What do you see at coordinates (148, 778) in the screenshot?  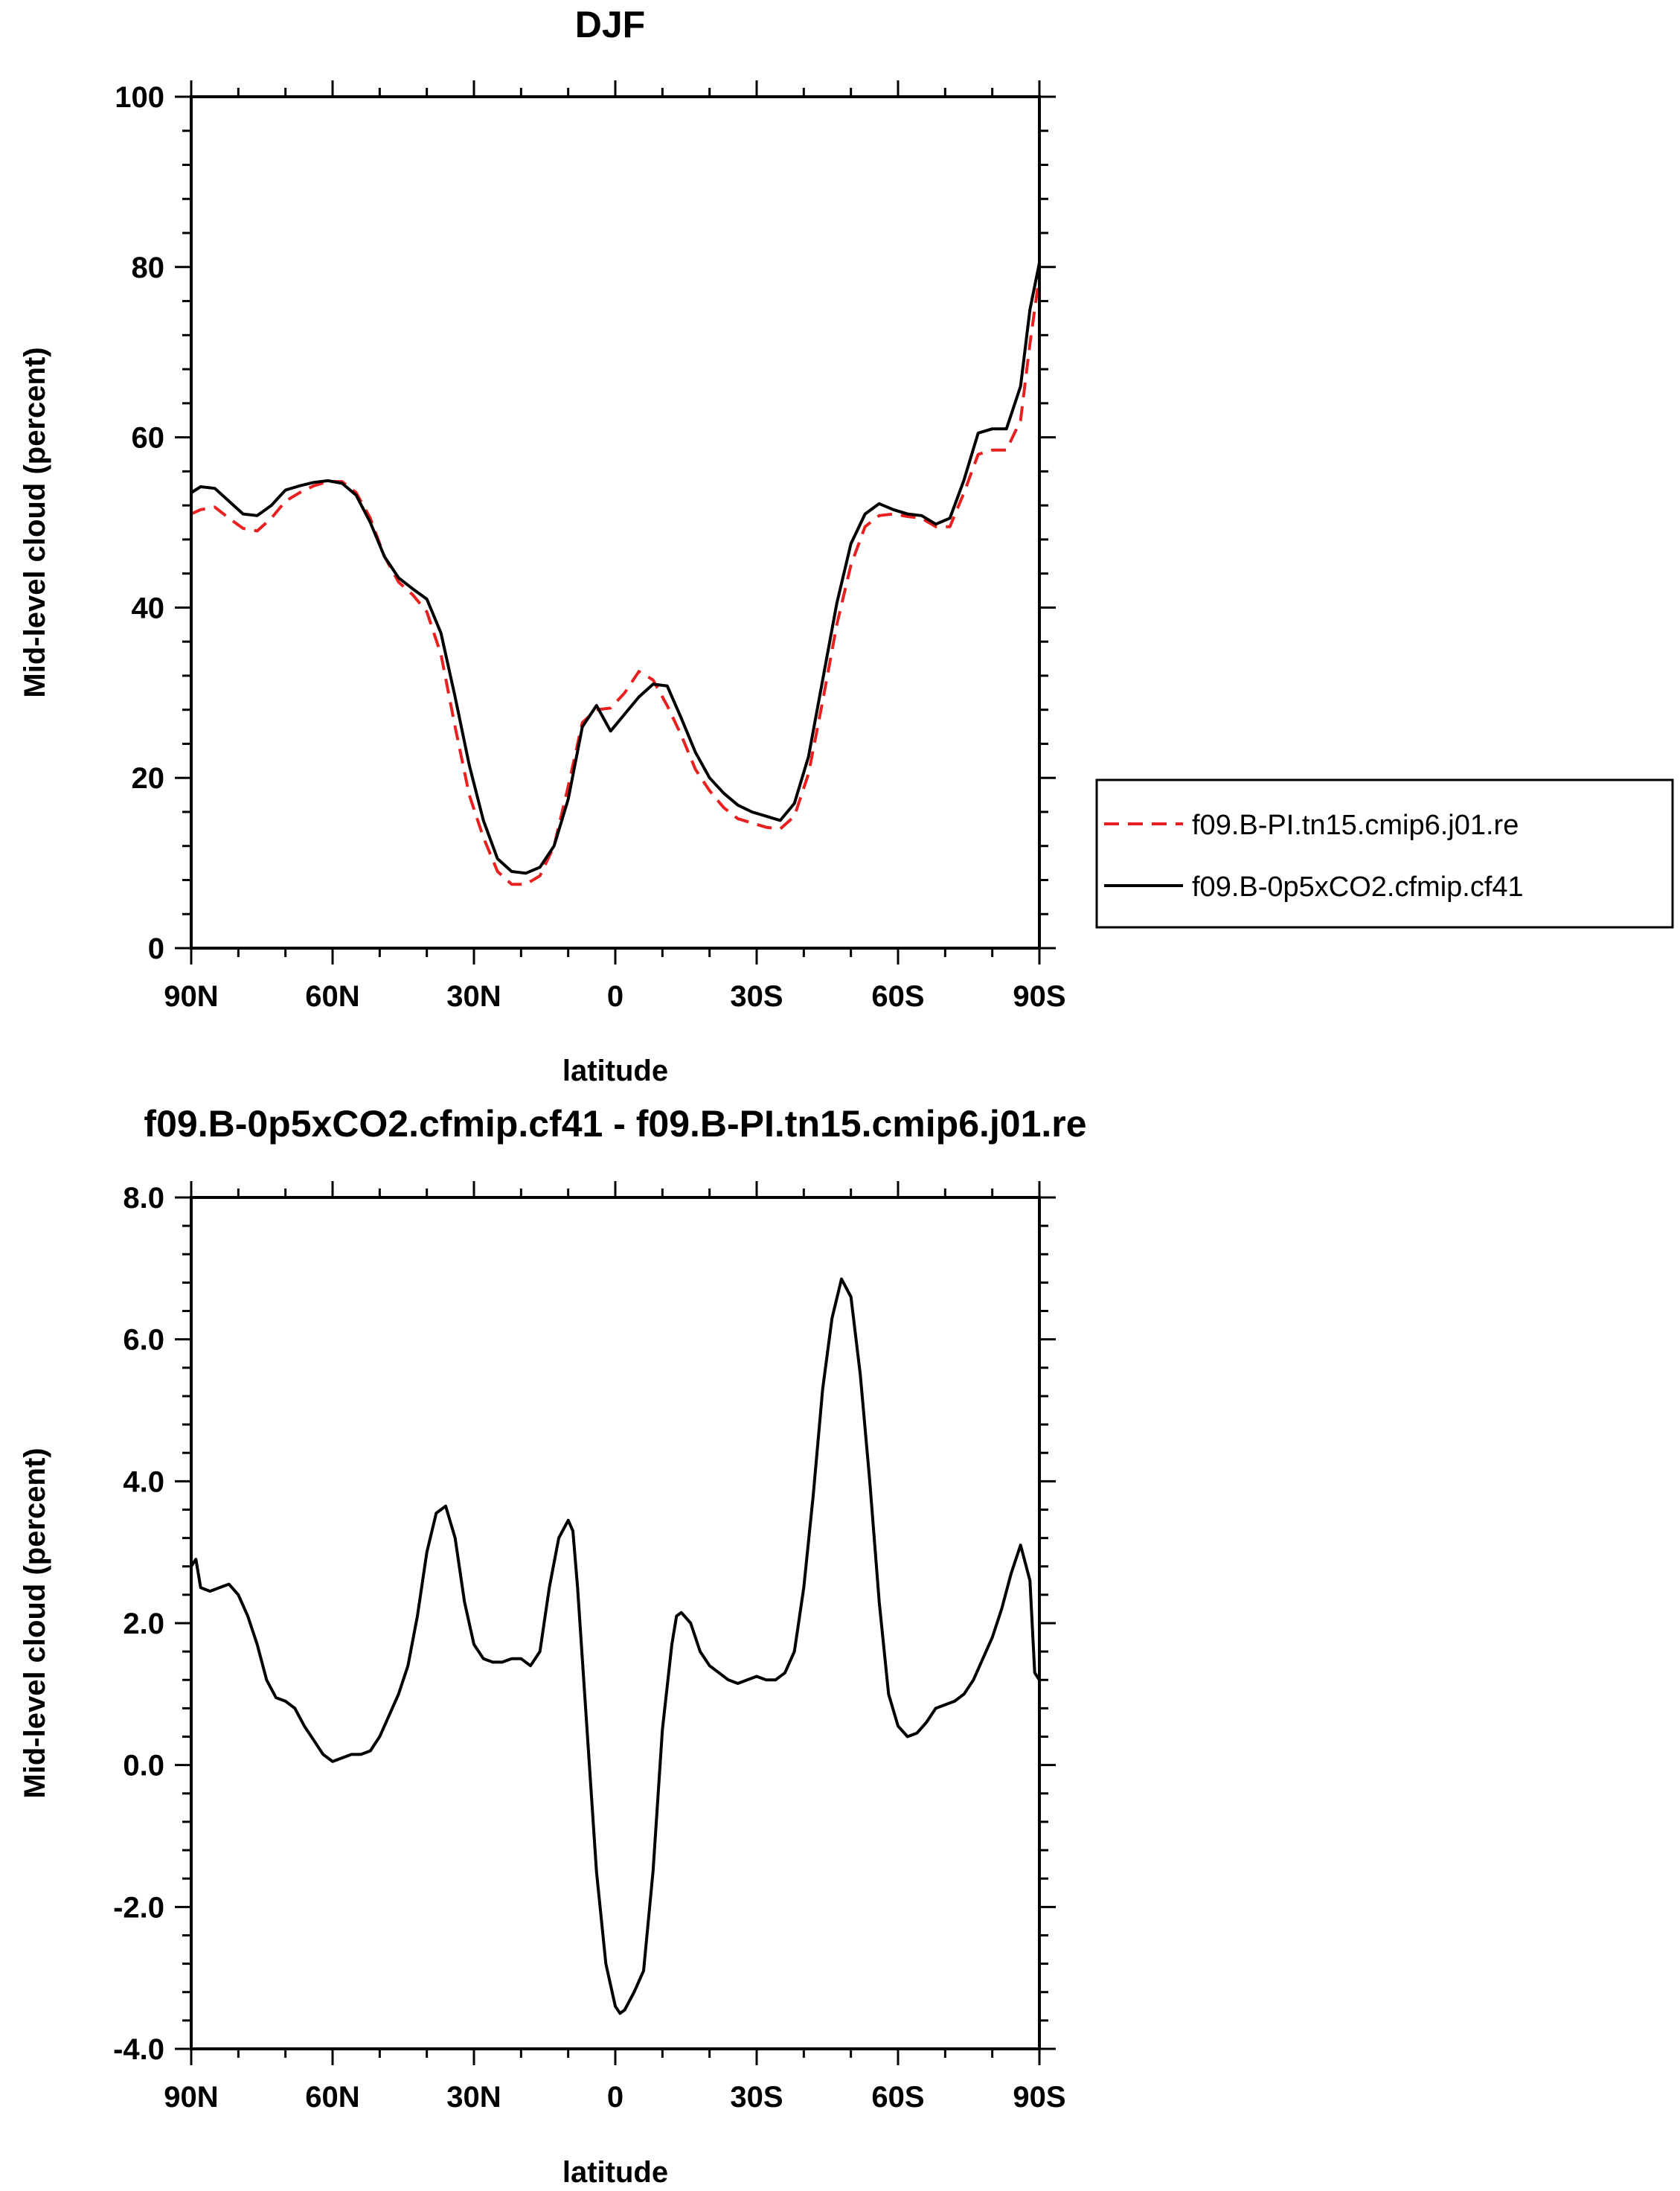 I see `y-tick-label: 20` at bounding box center [148, 778].